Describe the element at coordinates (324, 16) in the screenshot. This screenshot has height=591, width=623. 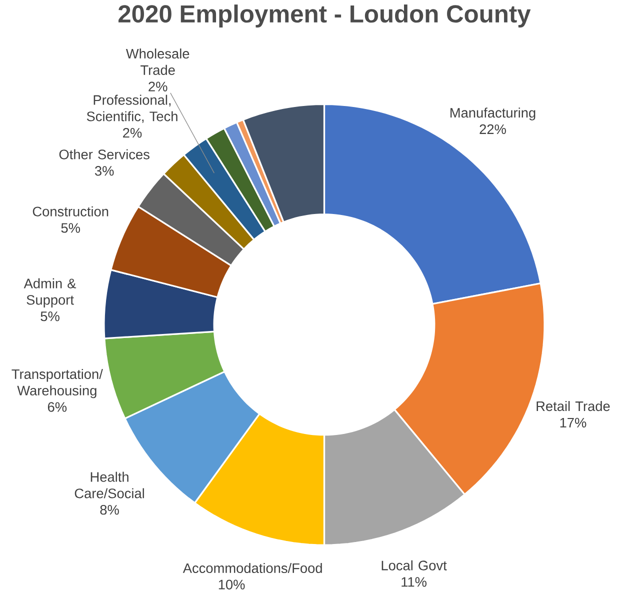
I see `chart-title: 2020 Employment - Loudon County` at that location.